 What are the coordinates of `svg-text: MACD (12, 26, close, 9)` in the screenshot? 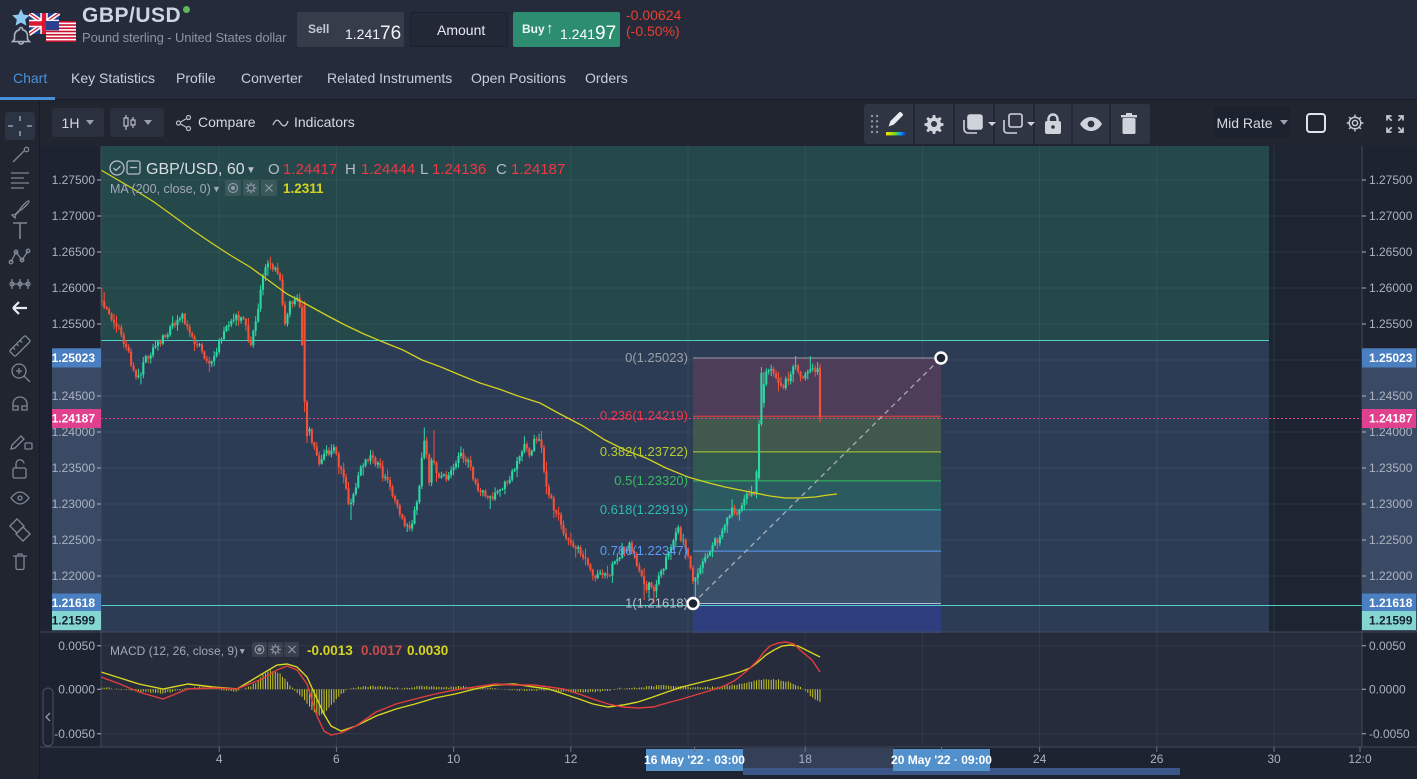 It's located at (174, 651).